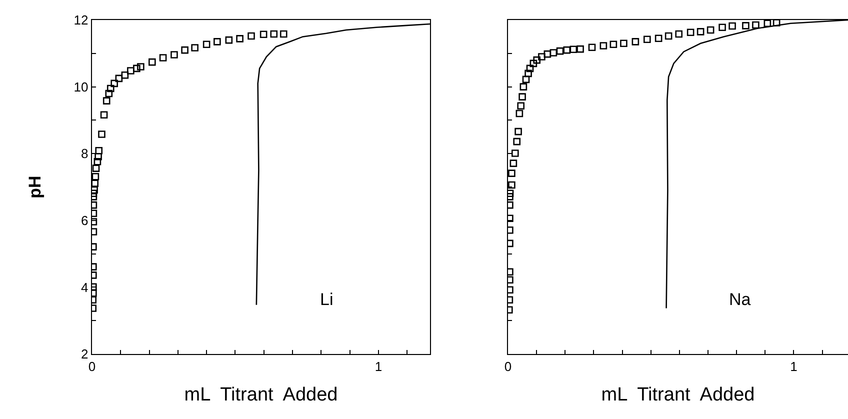 Image resolution: width=848 pixels, height=419 pixels. Describe the element at coordinates (84, 354) in the screenshot. I see `y-tick-label: 2` at that location.